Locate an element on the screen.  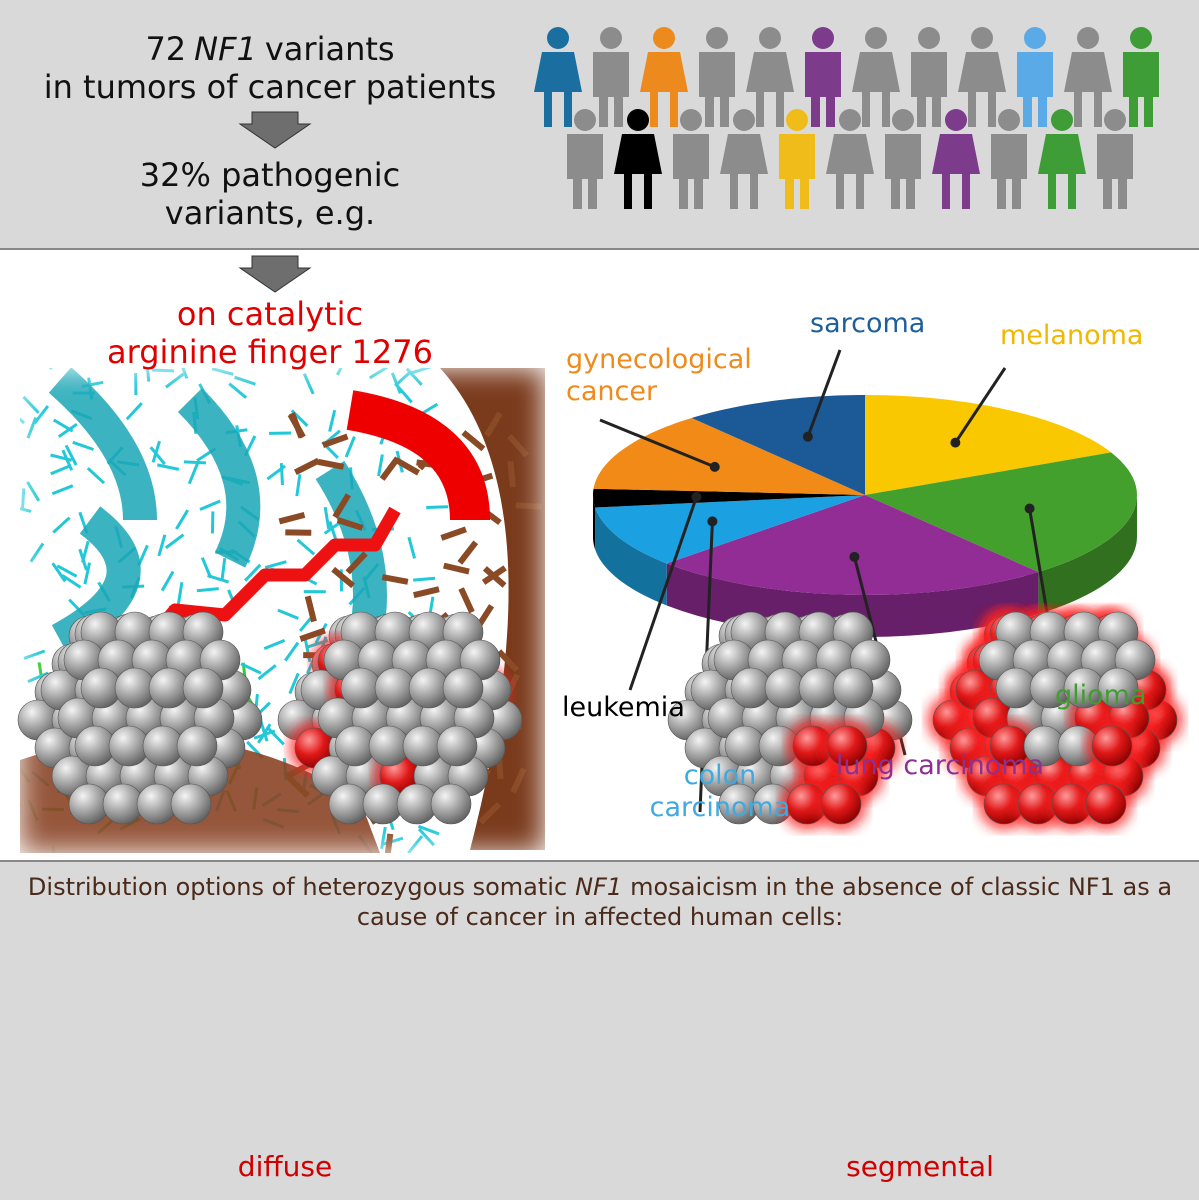
label: diffuse is located at coordinates (285, 1166).